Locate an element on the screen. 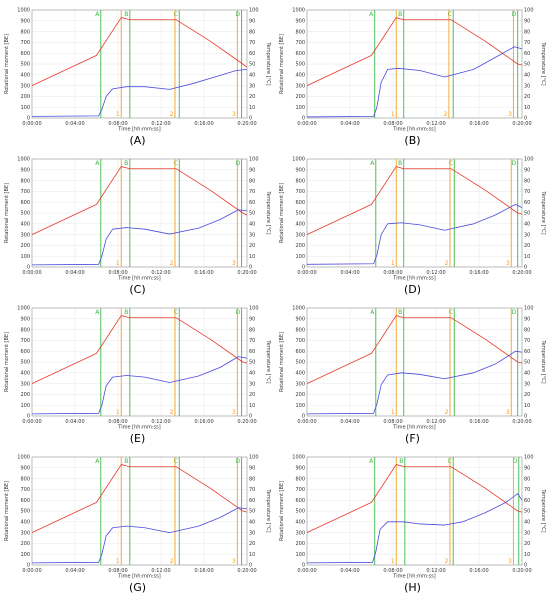 This screenshot has width=550, height=597. y-right-tick-label: 60 is located at coordinates (527, 203).